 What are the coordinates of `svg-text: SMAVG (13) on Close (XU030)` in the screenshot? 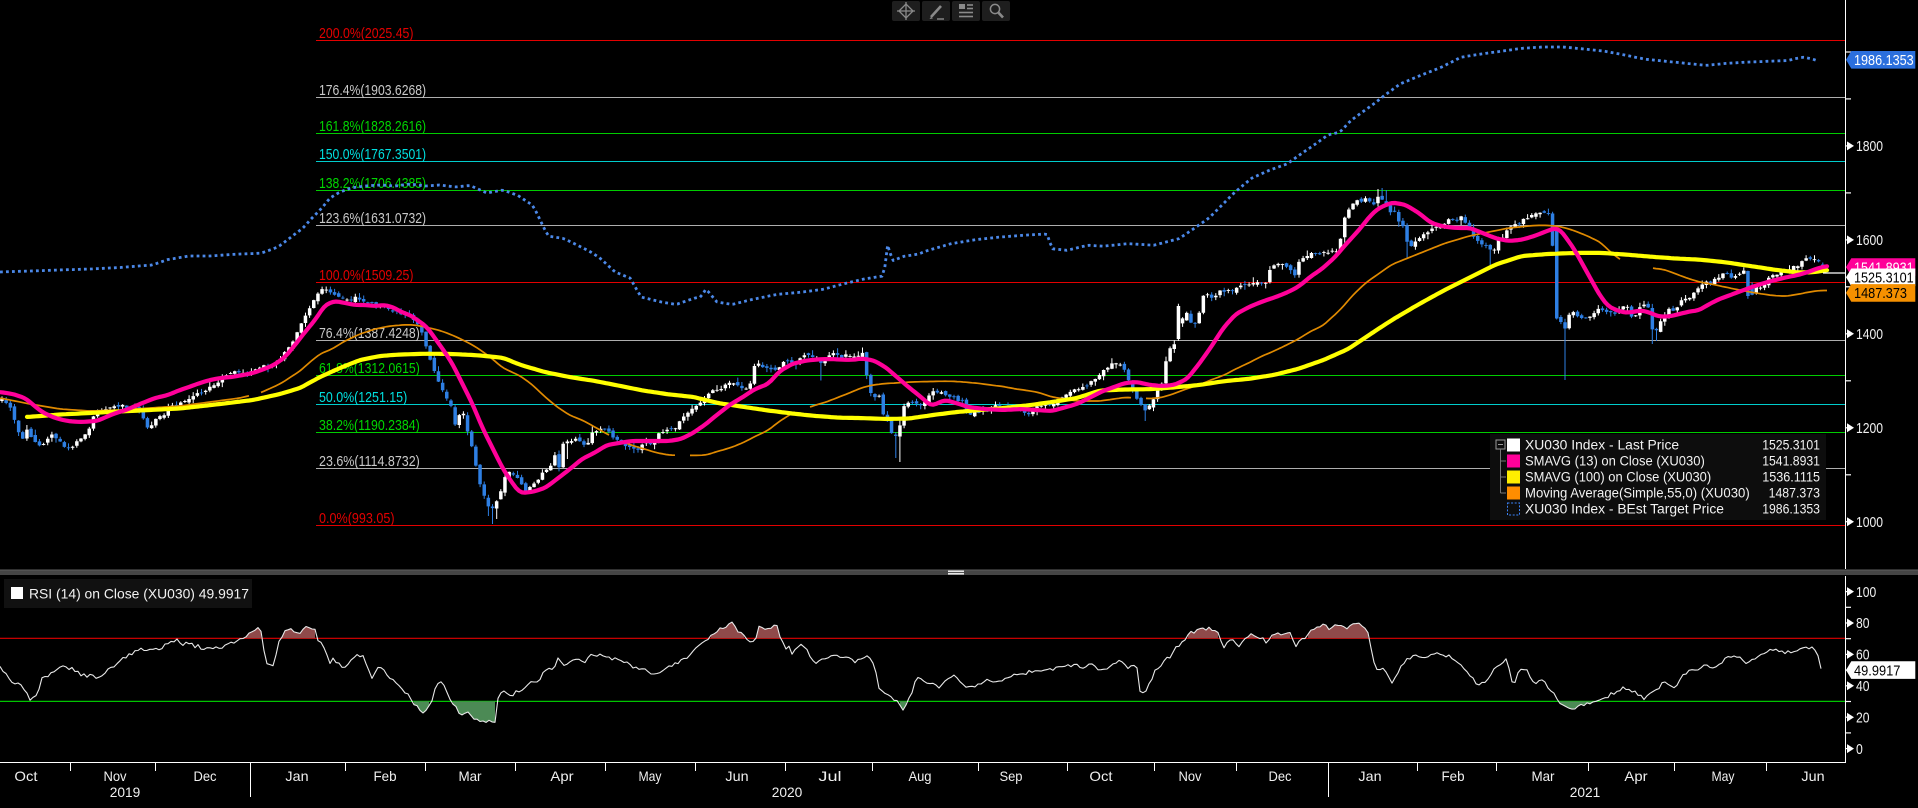 It's located at (1615, 461).